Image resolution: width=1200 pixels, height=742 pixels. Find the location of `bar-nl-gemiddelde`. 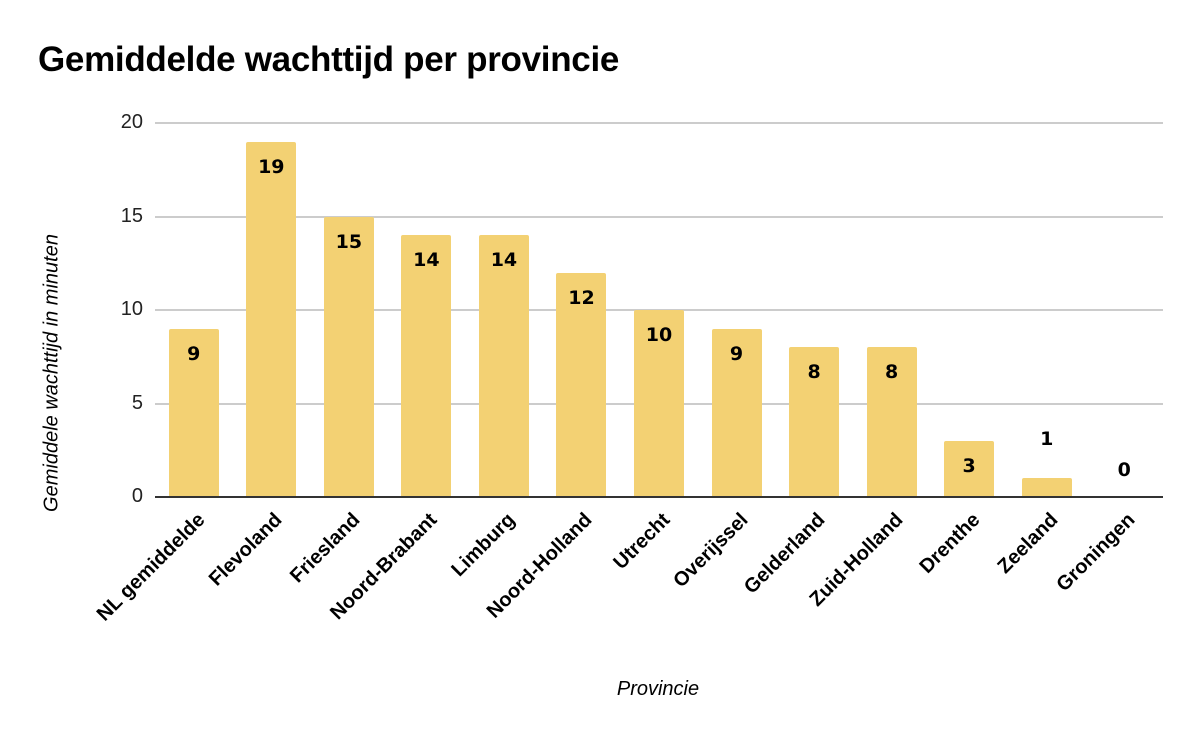

bar-nl-gemiddelde is located at coordinates (193, 412).